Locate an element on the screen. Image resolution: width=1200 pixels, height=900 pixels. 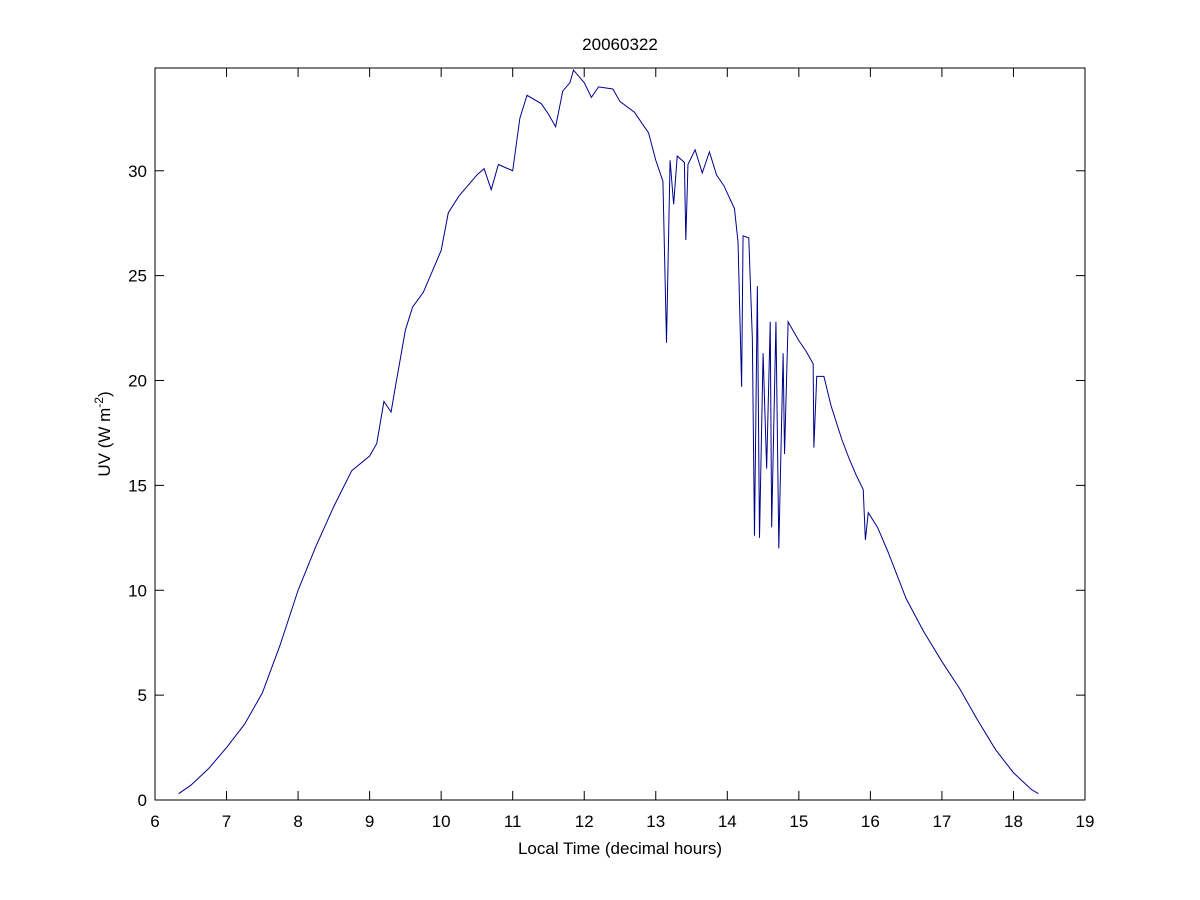
x-axis-label: Local Time (decimal hours) is located at coordinates (620, 848).